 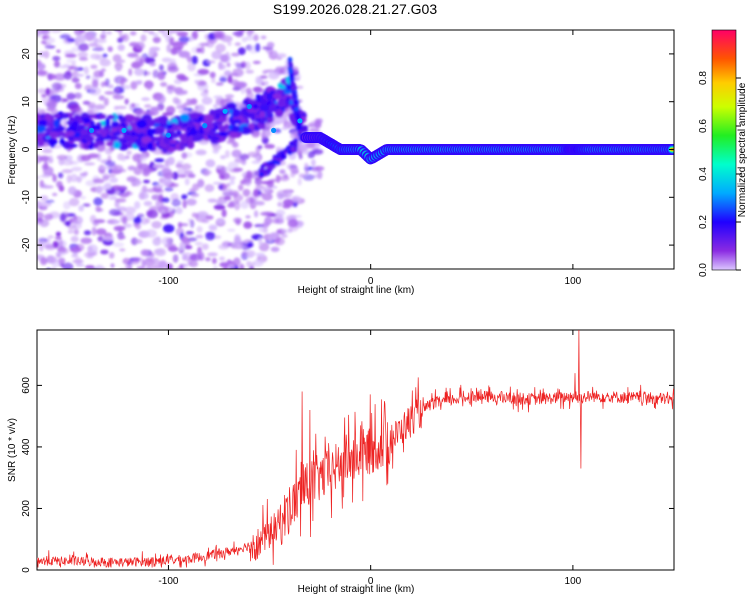 I want to click on colorbar-gradient, so click(x=724, y=150).